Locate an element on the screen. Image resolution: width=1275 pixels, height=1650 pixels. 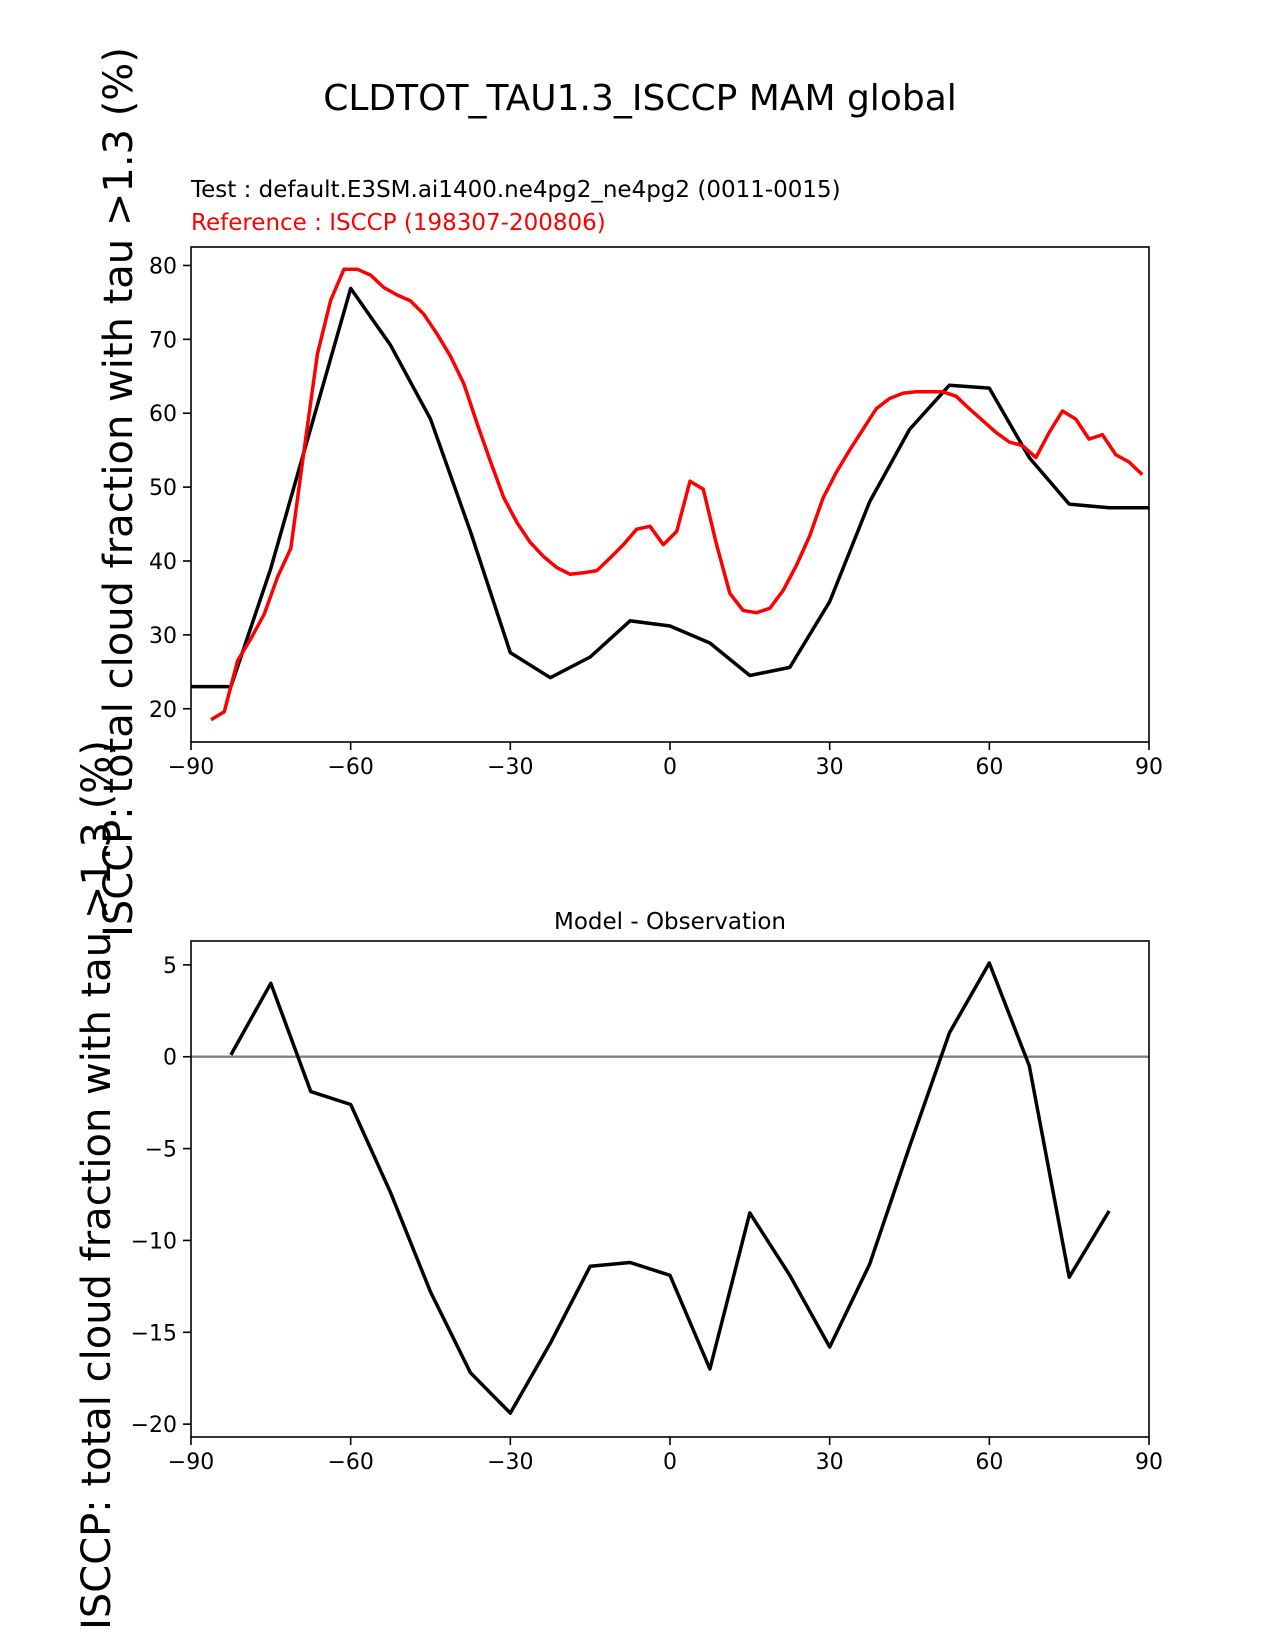
bottom-x-tick-label: 90 is located at coordinates (1149, 1462).